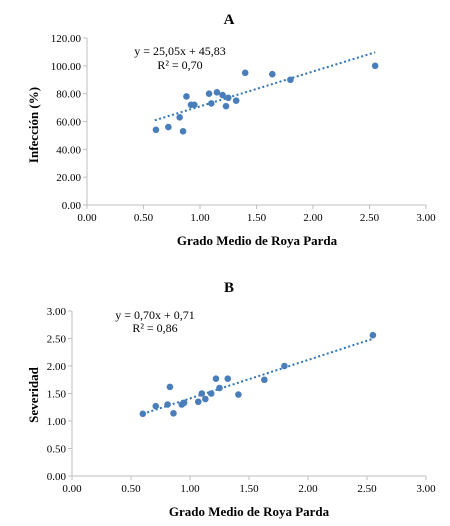 This screenshot has height=526, width=450. What do you see at coordinates (68, 123) in the screenshot?
I see `y-tick-label-a: 60.00` at bounding box center [68, 123].